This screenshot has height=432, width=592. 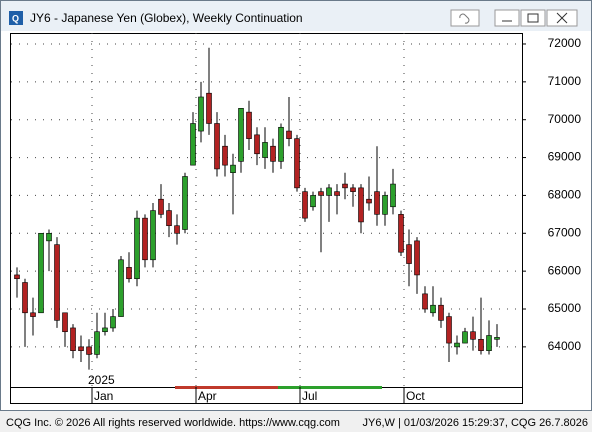 What do you see at coordinates (226, 387) in the screenshot?
I see `period-bar-red` at bounding box center [226, 387].